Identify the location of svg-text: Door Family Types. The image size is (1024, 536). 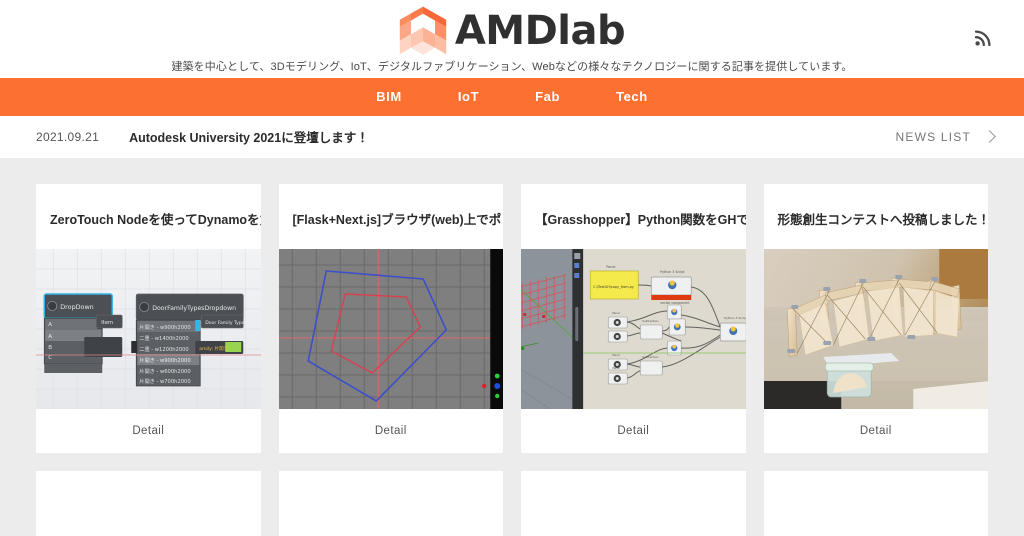
(226, 323).